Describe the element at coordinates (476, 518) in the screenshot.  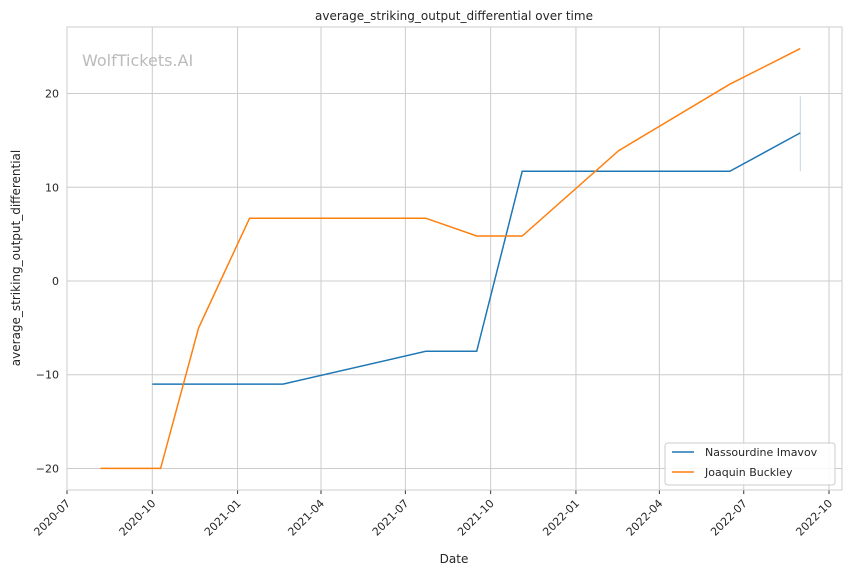
I see `x-tick-label: 2021-10` at that location.